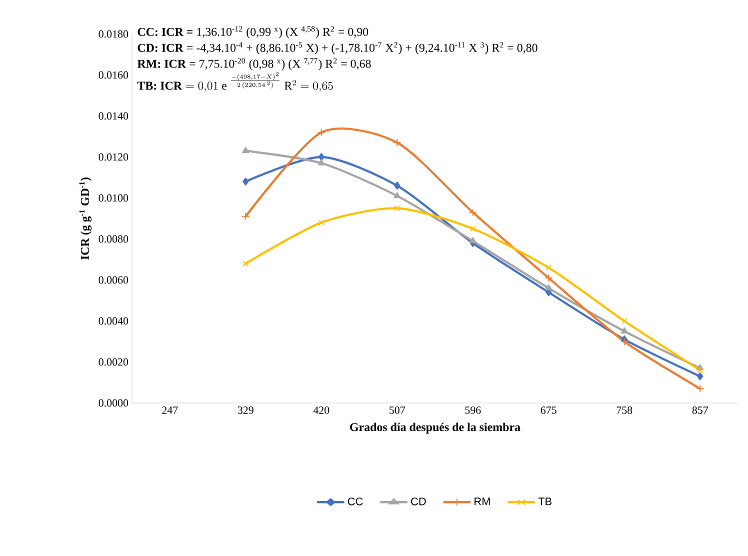 The width and height of the screenshot is (748, 556). I want to click on y-tick-label: 0.0100, so click(113, 198).